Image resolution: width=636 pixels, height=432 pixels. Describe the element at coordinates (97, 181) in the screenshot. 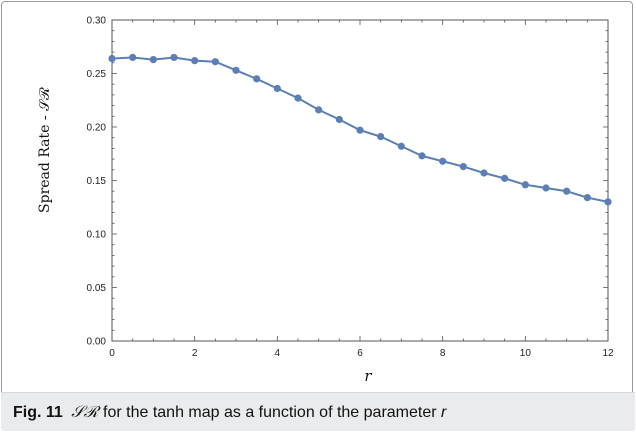

I see `y-tick-label: 0.15` at that location.